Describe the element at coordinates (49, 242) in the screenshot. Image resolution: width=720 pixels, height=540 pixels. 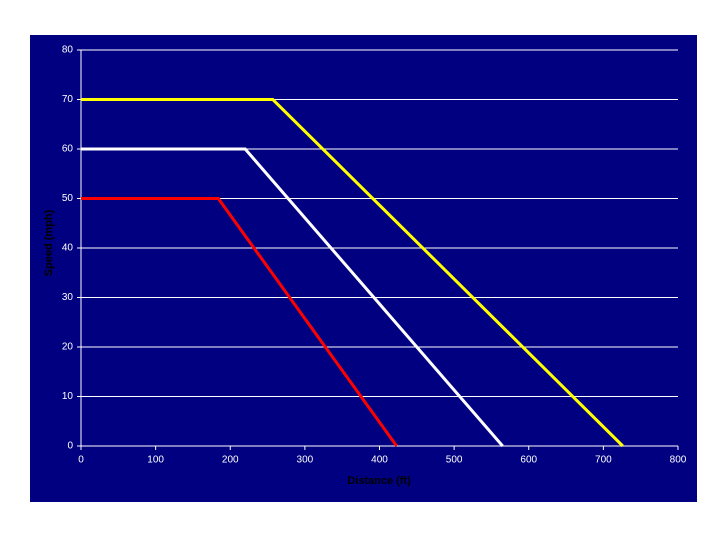
I see `y-axis-title: Speed (mph)` at that location.